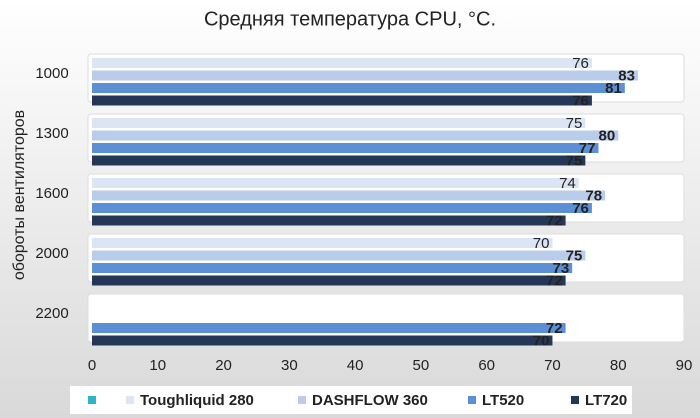 Image resolution: width=700 pixels, height=418 pixels. What do you see at coordinates (386, 318) in the screenshot?
I see `group-box` at bounding box center [386, 318].